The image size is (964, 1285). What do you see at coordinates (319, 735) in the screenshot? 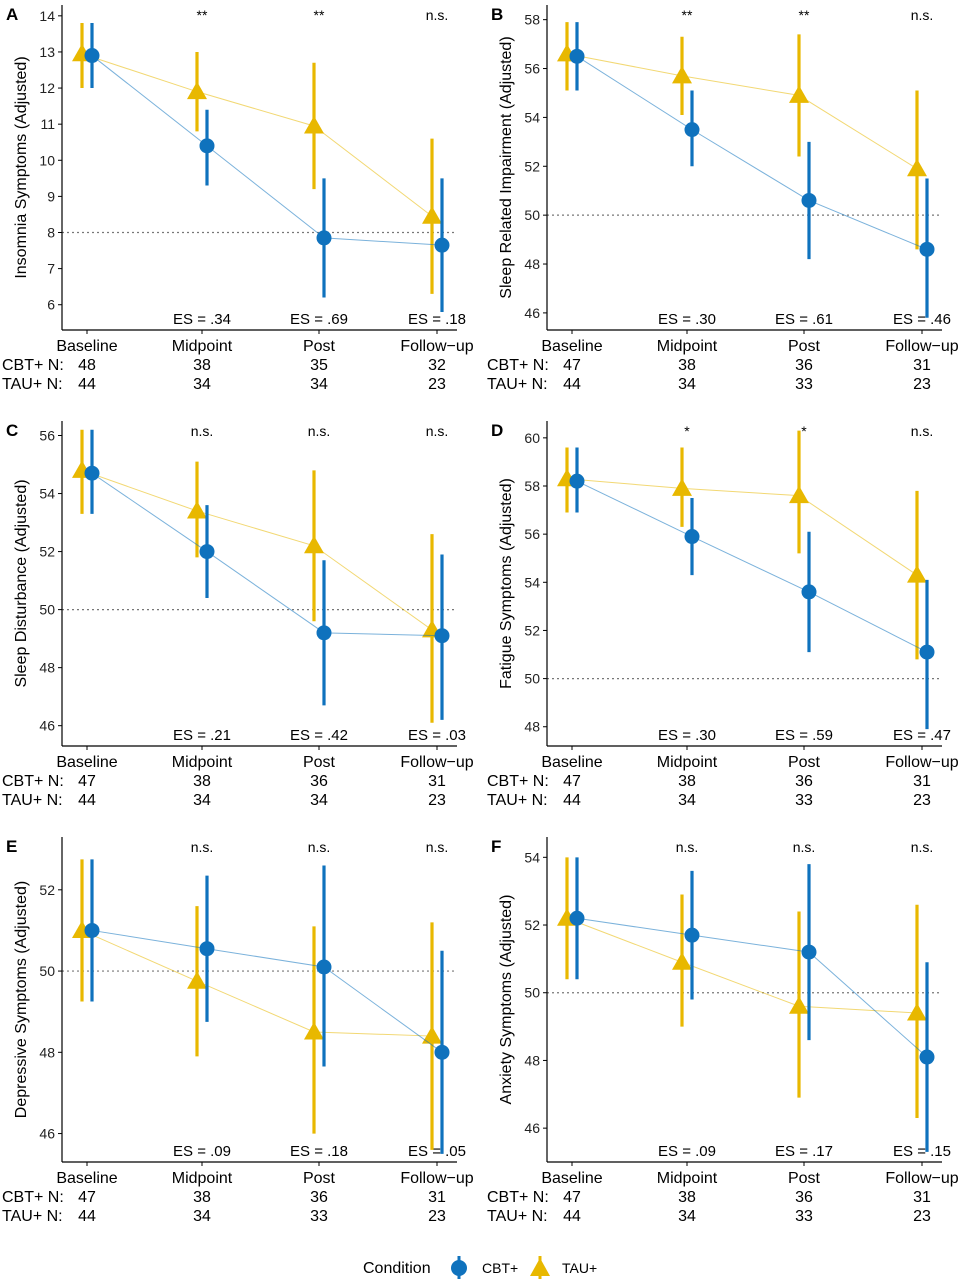
I see `effect-size-label: ES = .42` at bounding box center [319, 735].